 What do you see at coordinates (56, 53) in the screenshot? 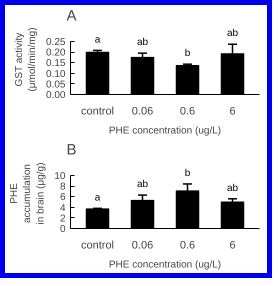
I see `y-tick-label: 0.20` at bounding box center [56, 53].